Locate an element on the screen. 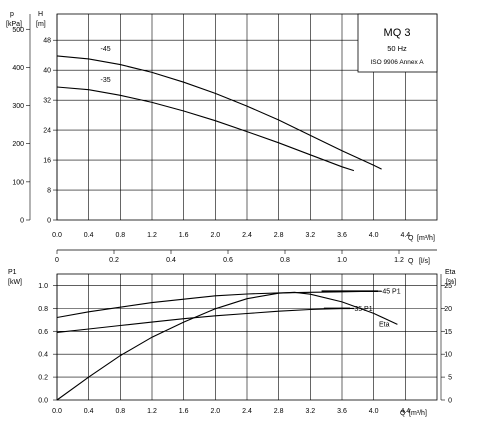 This screenshot has width=483, height=426. power-x-tick-label: 3.6 is located at coordinates (342, 411).